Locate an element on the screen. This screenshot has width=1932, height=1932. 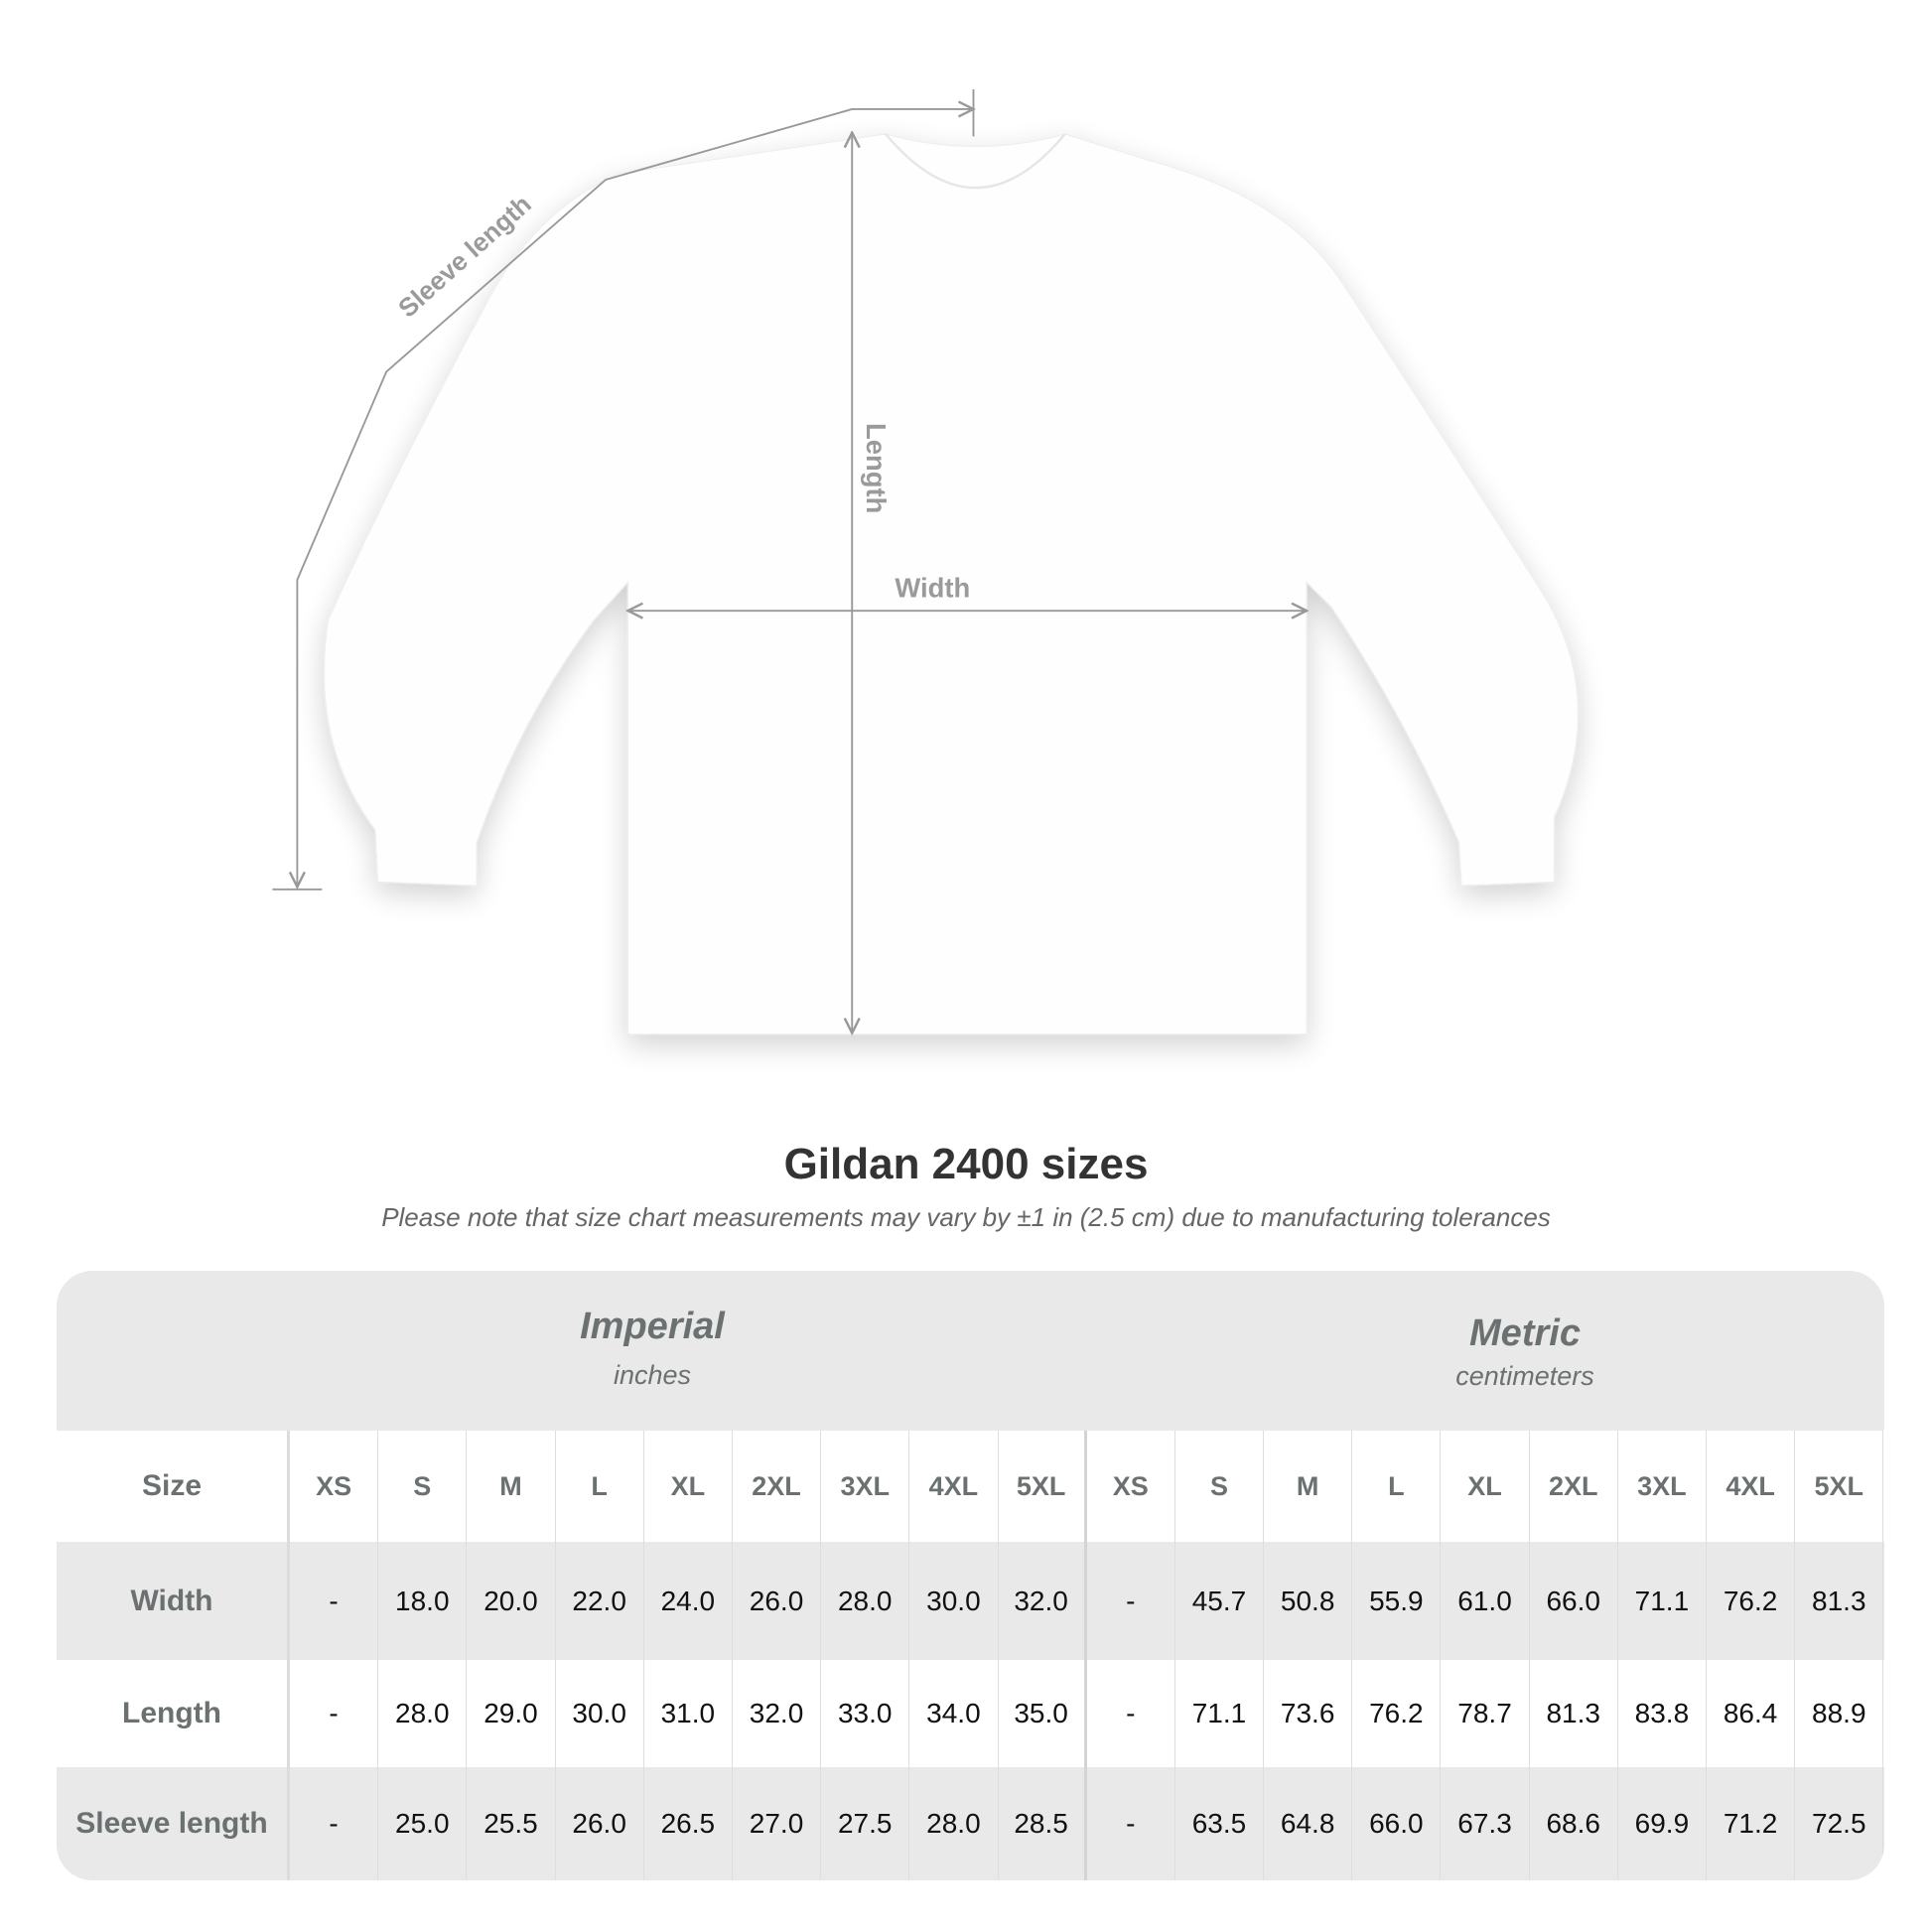
size-header-imperial: 4XL is located at coordinates (954, 1486).